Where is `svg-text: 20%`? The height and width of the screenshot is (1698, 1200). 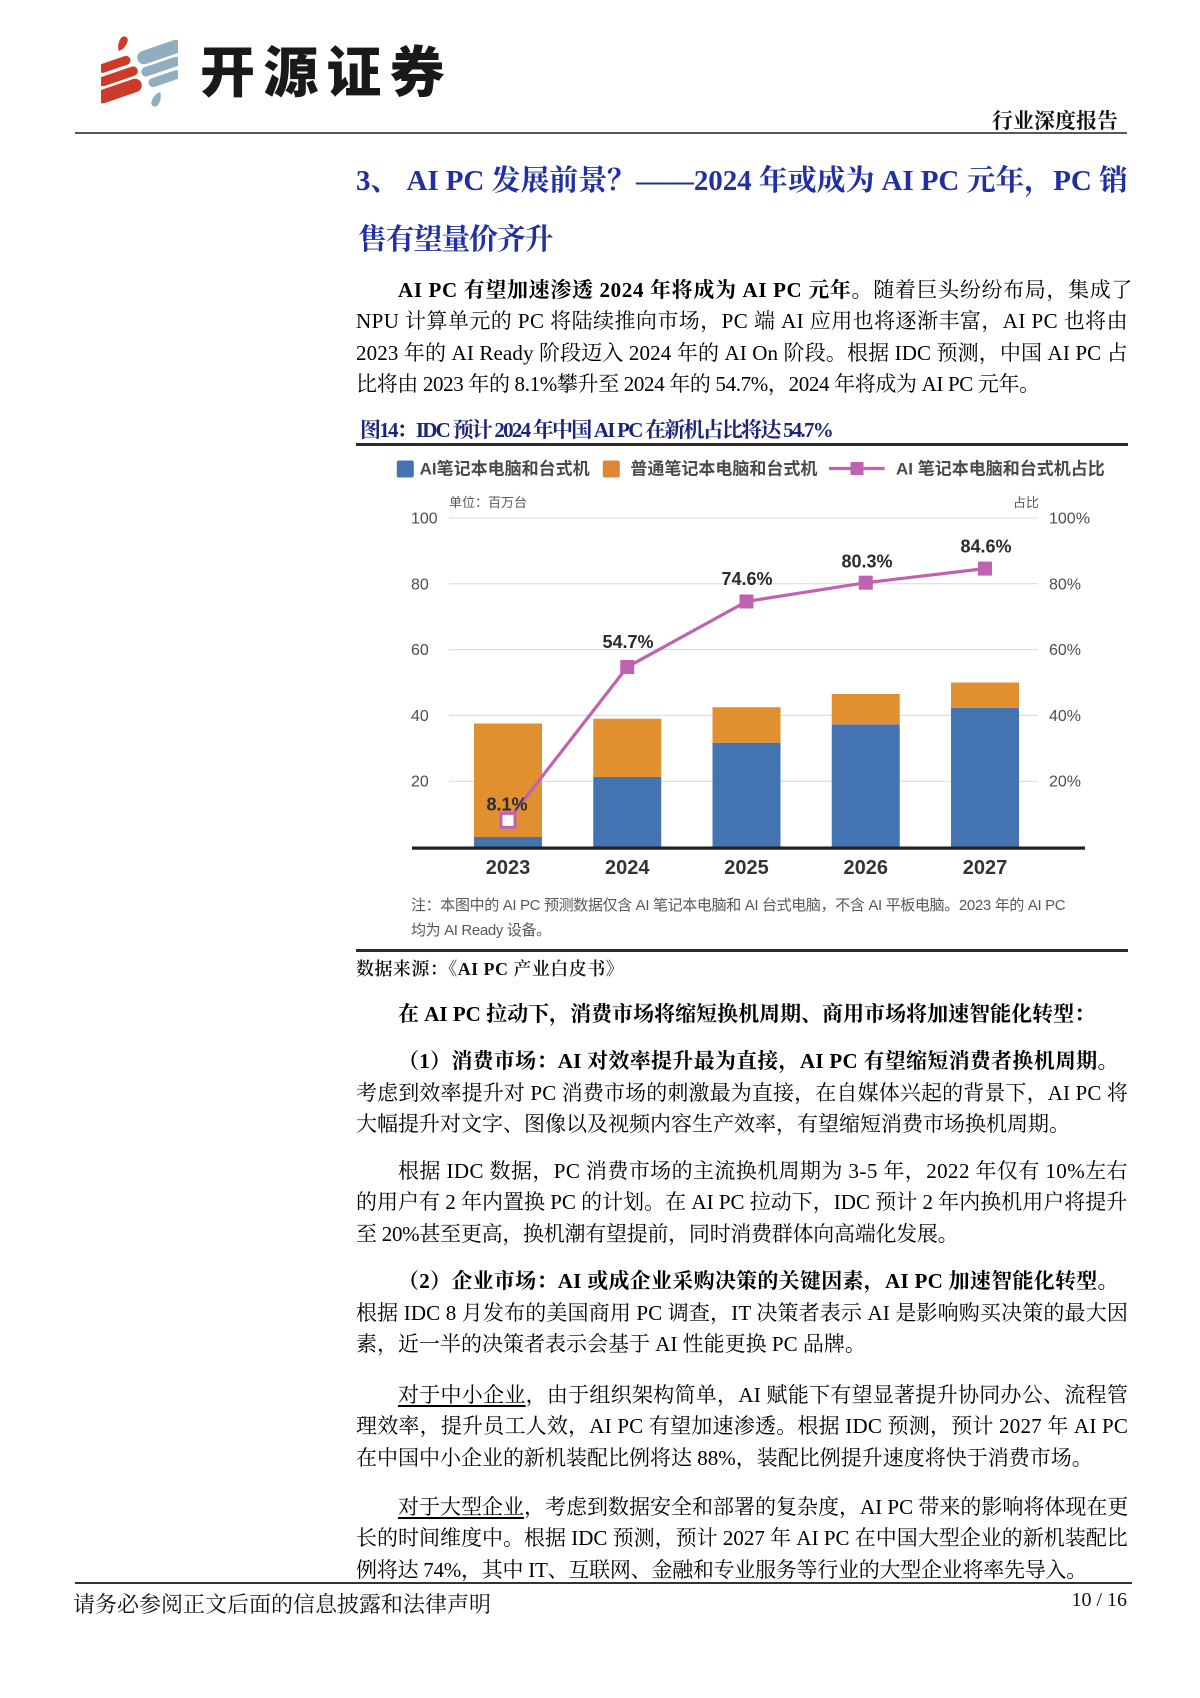
svg-text: 20% is located at coordinates (1065, 782).